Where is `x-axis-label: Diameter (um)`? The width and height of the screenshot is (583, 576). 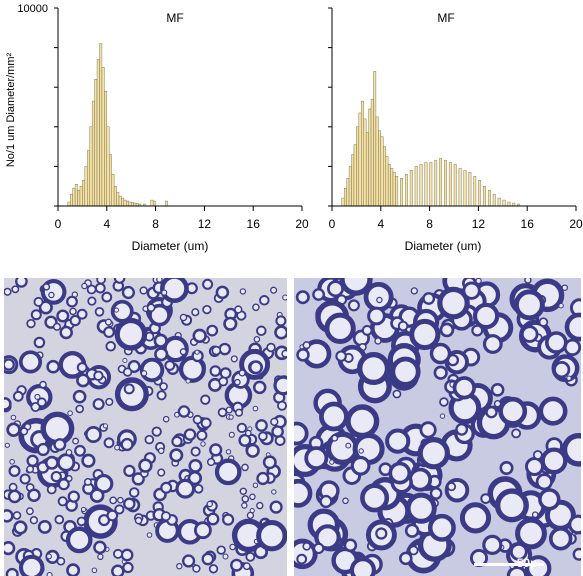
x-axis-label: Diameter (um) is located at coordinates (170, 246).